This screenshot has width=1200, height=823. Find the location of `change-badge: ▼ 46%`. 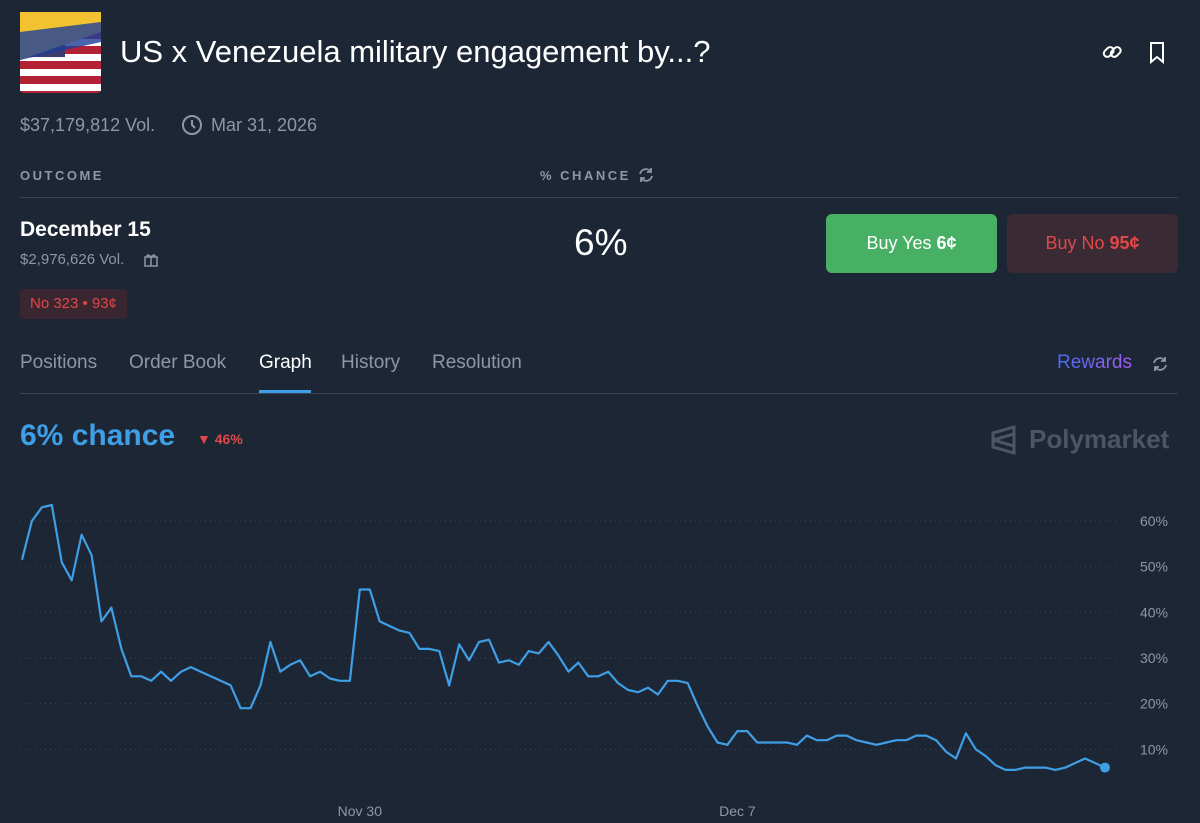

change-badge: ▼ 46% is located at coordinates (220, 439).